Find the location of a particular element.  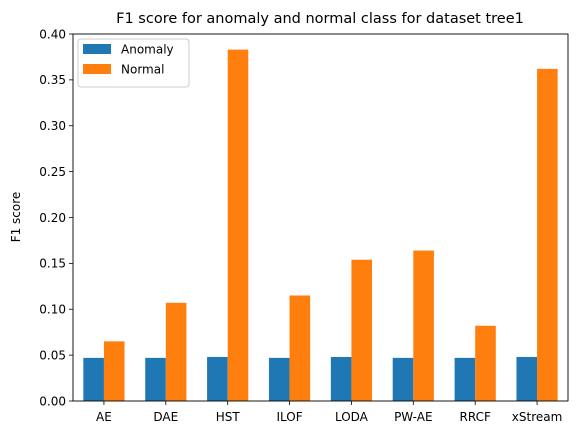

x-tick-label: LODA is located at coordinates (352, 417).